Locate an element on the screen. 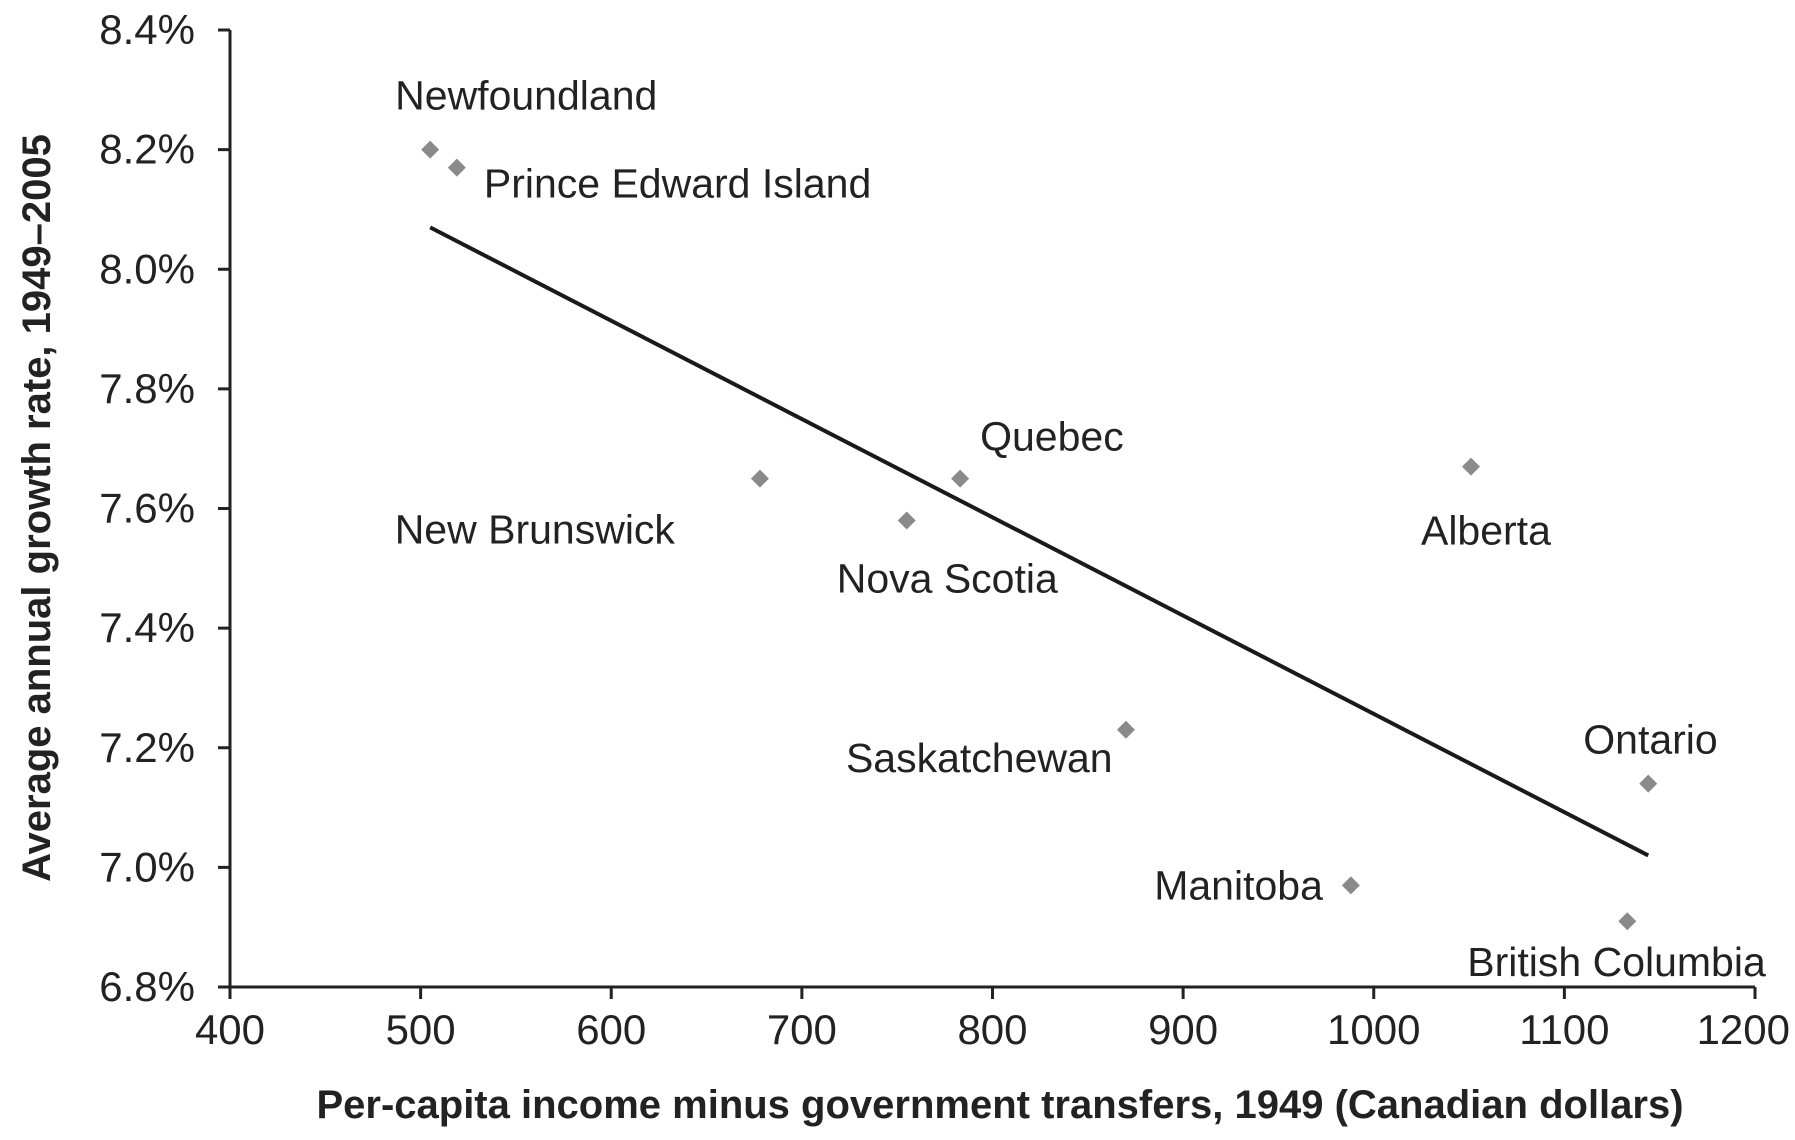 Image resolution: width=1795 pixels, height=1140 pixels. x-tick-label: 1100 is located at coordinates (1564, 1029).